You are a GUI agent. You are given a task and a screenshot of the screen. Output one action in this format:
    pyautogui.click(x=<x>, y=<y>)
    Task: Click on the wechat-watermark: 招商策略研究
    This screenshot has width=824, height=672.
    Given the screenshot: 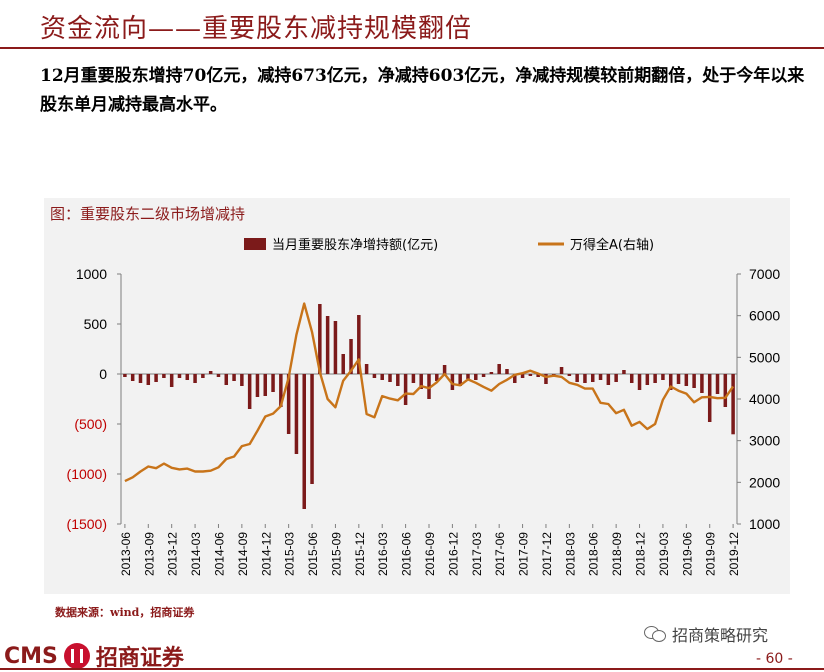 What is the action you would take?
    pyautogui.click(x=706, y=634)
    